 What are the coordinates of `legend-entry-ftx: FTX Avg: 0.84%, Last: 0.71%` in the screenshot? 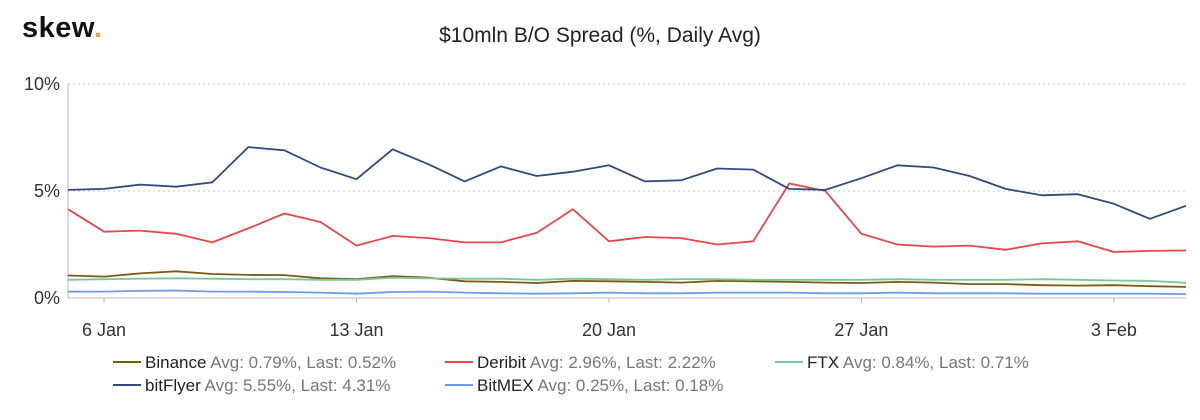 It's located at (918, 362).